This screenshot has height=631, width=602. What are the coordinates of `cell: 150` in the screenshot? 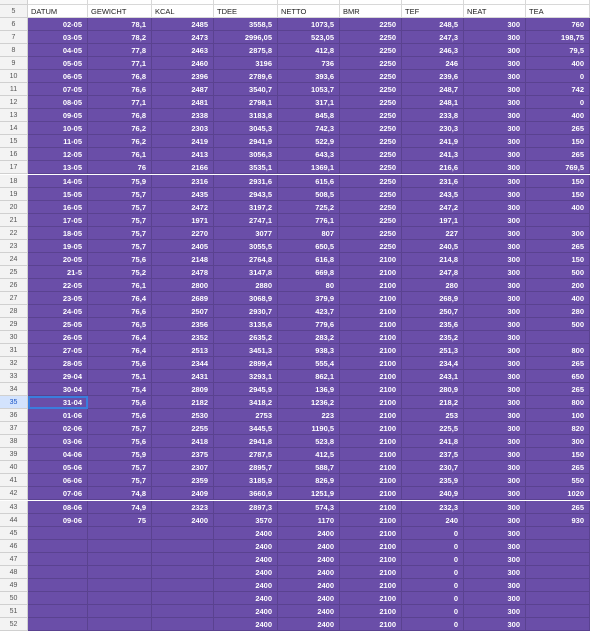 It's located at (558, 455).